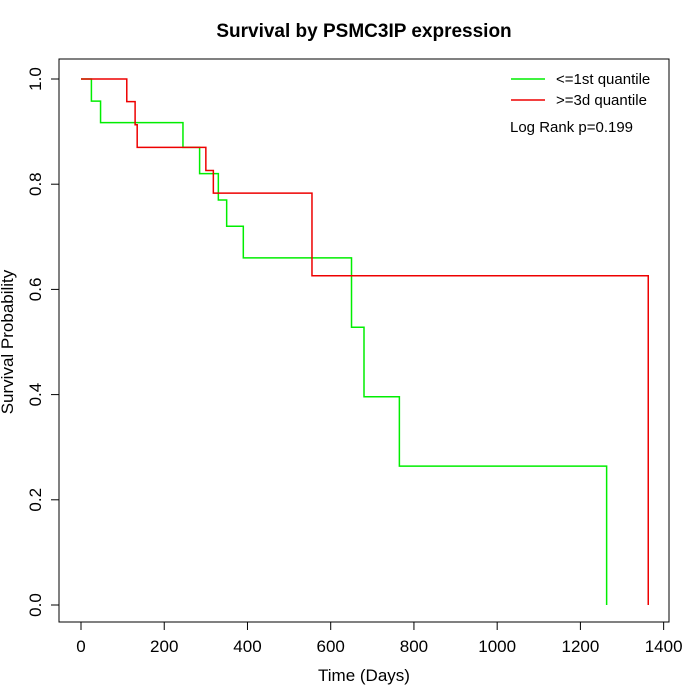 The width and height of the screenshot is (700, 700). I want to click on y-tick-label: 0.0, so click(35, 605).